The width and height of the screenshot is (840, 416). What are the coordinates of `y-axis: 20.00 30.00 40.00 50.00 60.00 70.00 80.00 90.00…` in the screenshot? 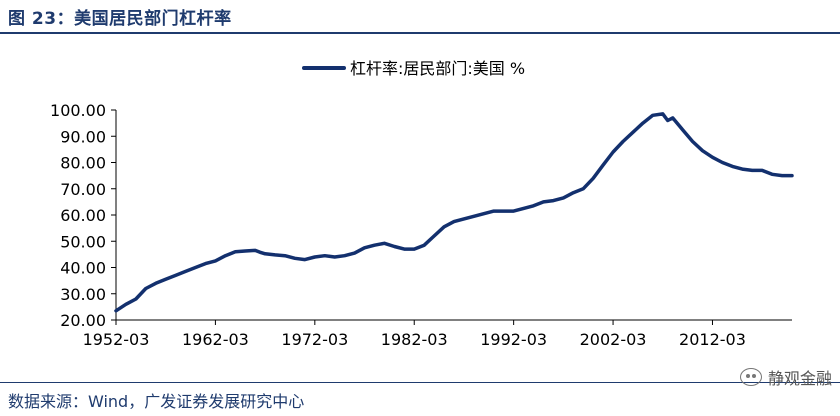 It's located at (83, 215).